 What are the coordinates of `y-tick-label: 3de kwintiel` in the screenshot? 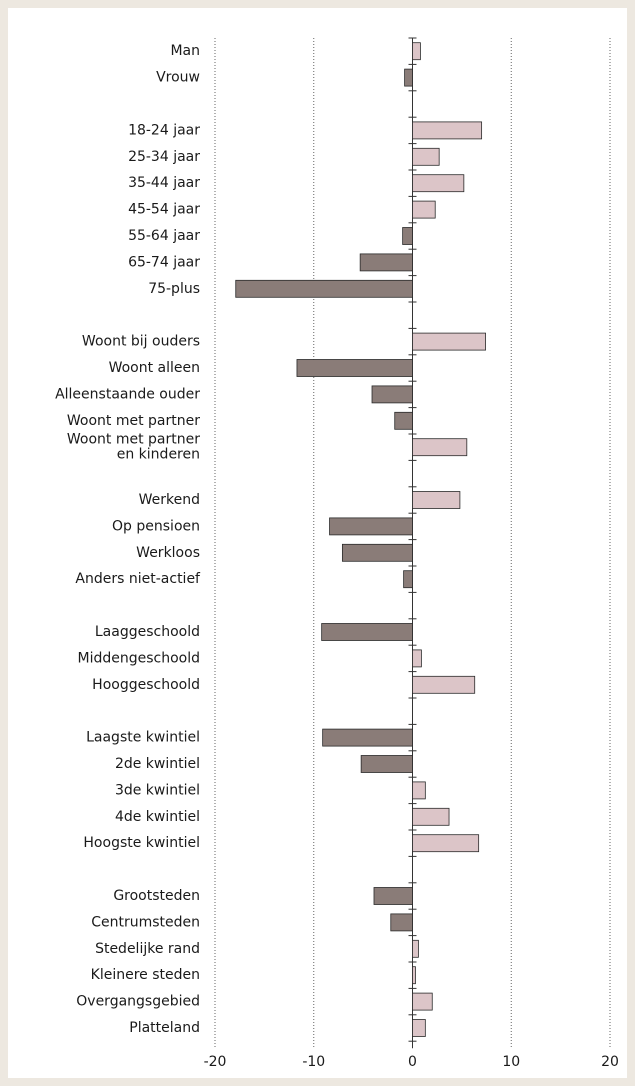 It's located at (157, 790).